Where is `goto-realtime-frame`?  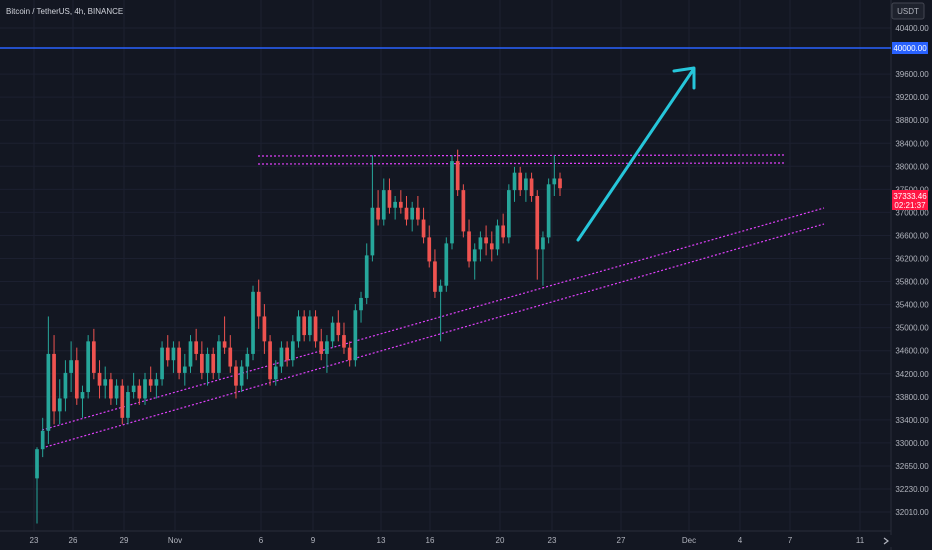
goto-realtime-frame is located at coordinates (886, 541).